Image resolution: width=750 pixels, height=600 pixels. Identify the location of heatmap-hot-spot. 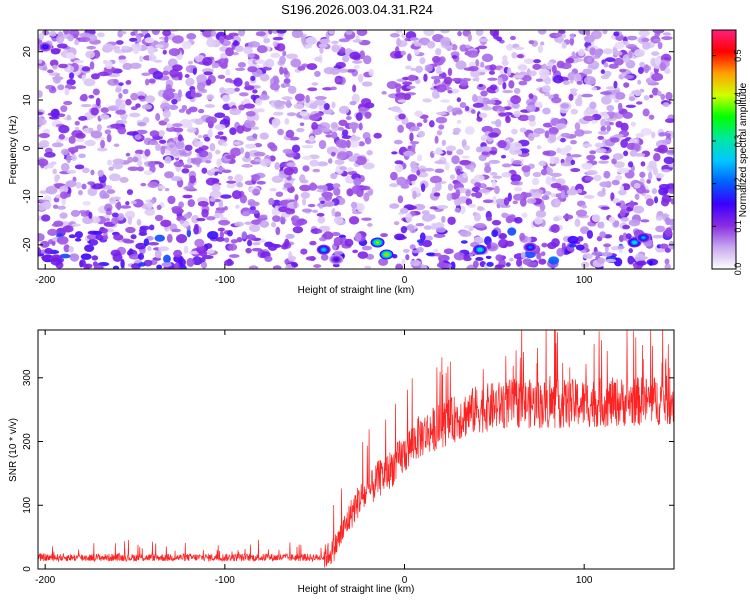
(634, 242).